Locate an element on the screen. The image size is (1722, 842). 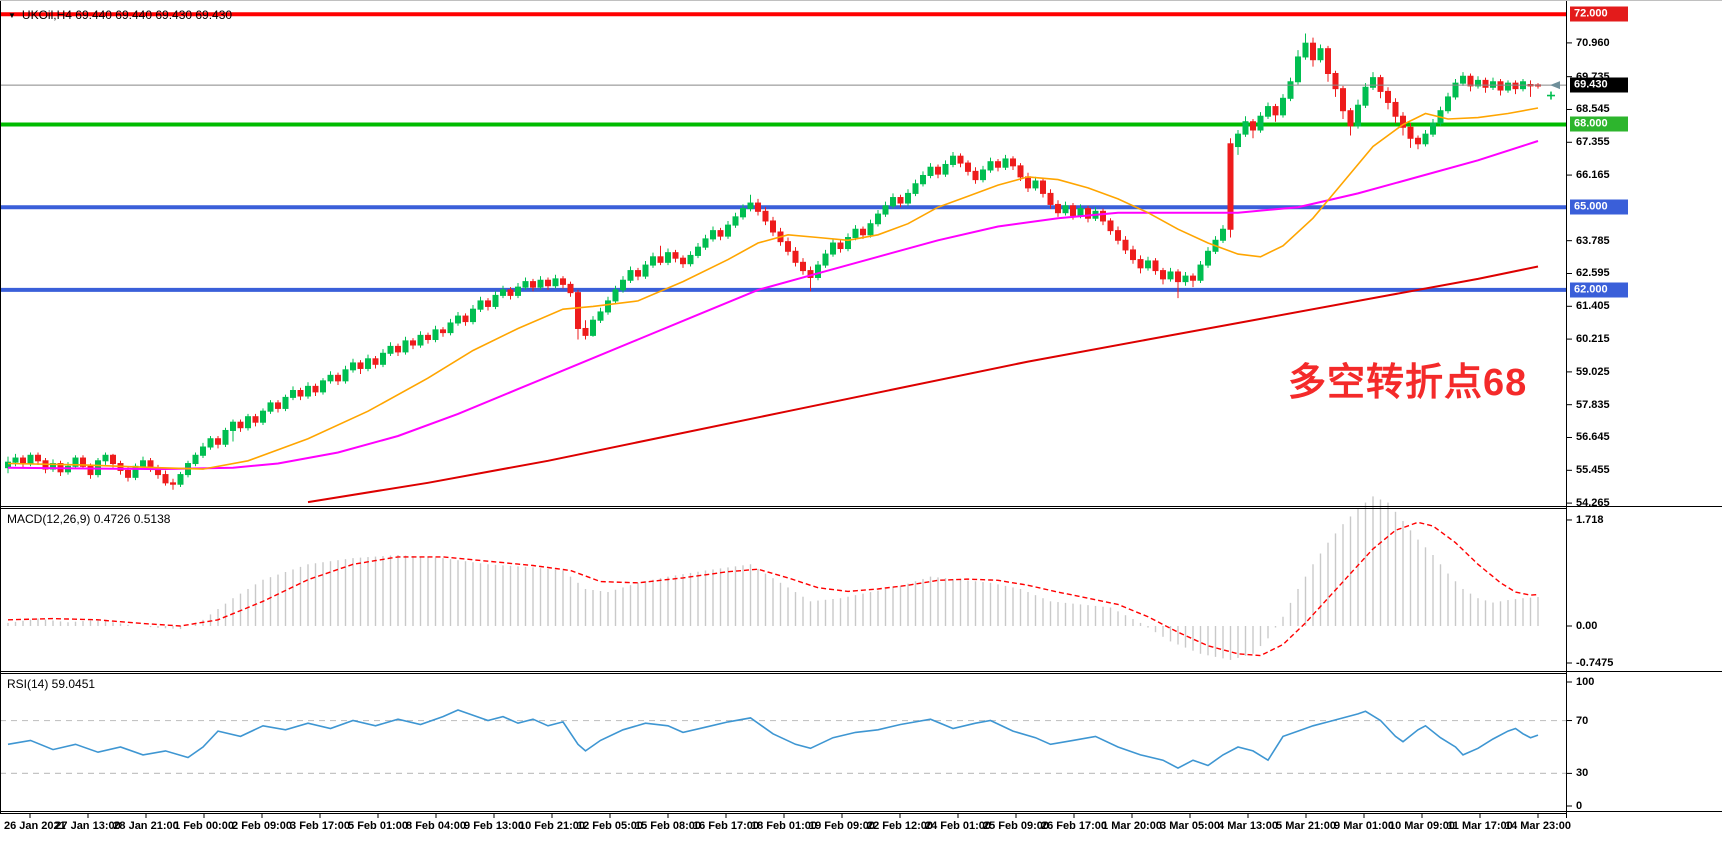
price-tick-label: 68.545 is located at coordinates (1593, 109).